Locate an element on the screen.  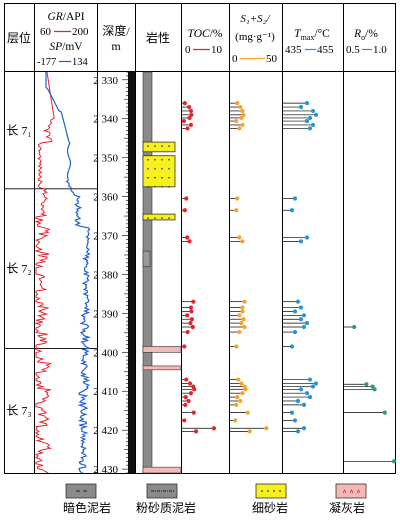
legend-label-mudstone: 暗色泥岩 is located at coordinates (87, 507).